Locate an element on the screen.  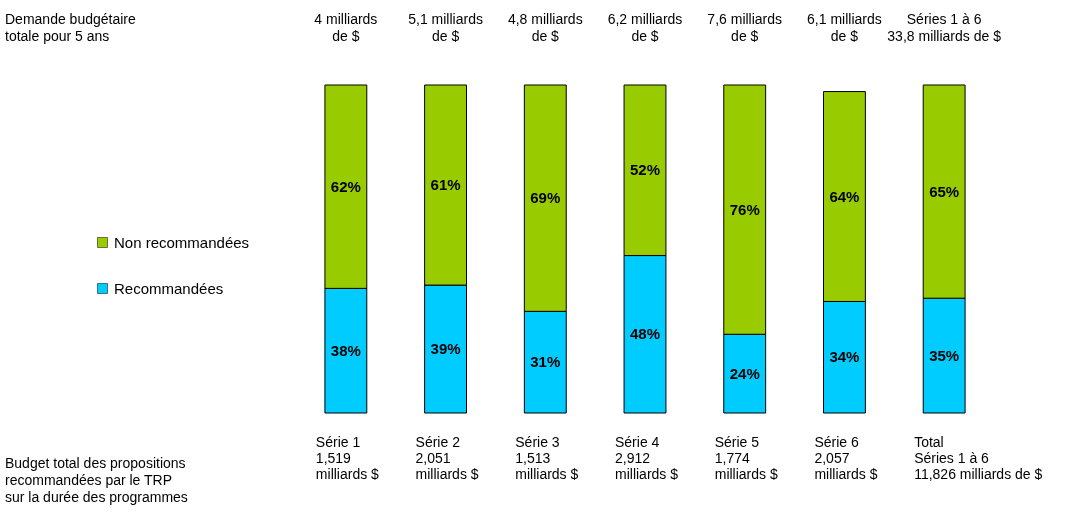
data-label: 34% is located at coordinates (844, 357).